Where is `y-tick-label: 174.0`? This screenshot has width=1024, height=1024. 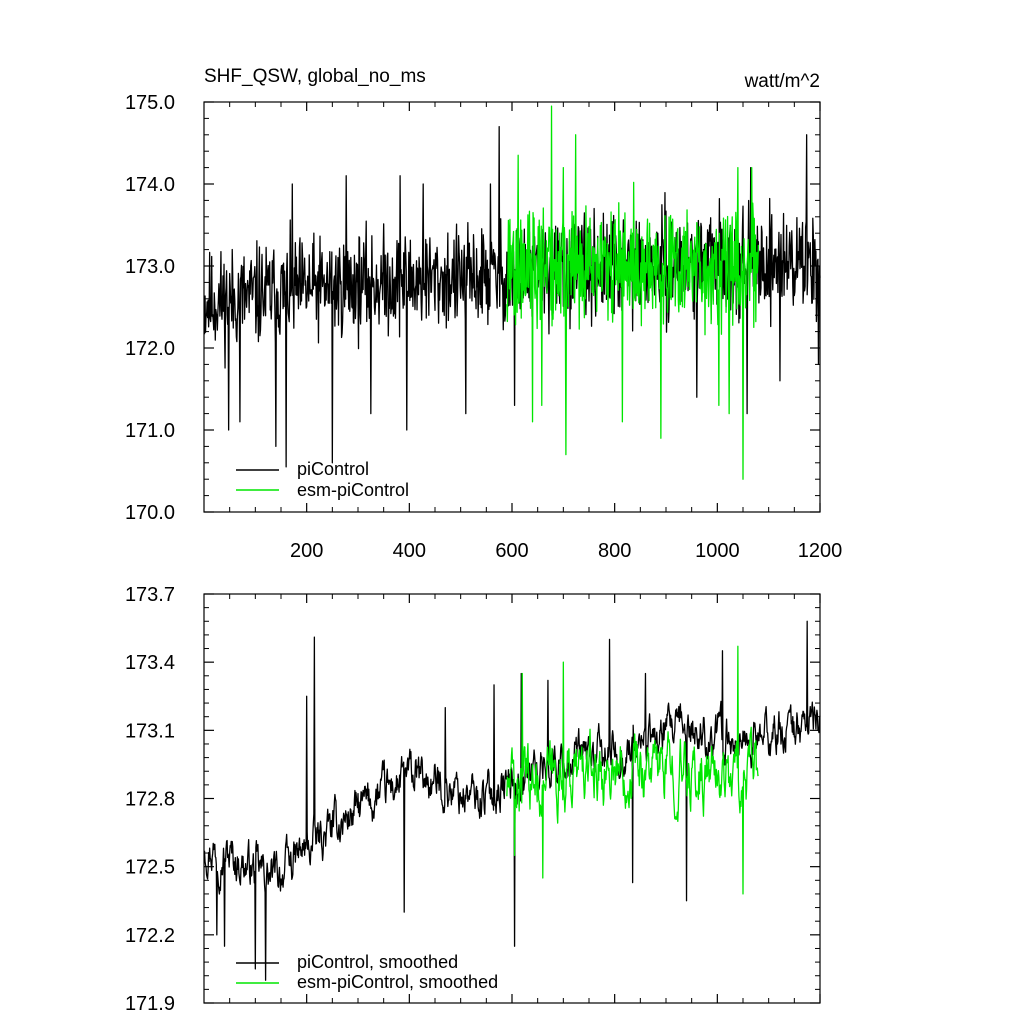 y-tick-label: 174.0 is located at coordinates (150, 185).